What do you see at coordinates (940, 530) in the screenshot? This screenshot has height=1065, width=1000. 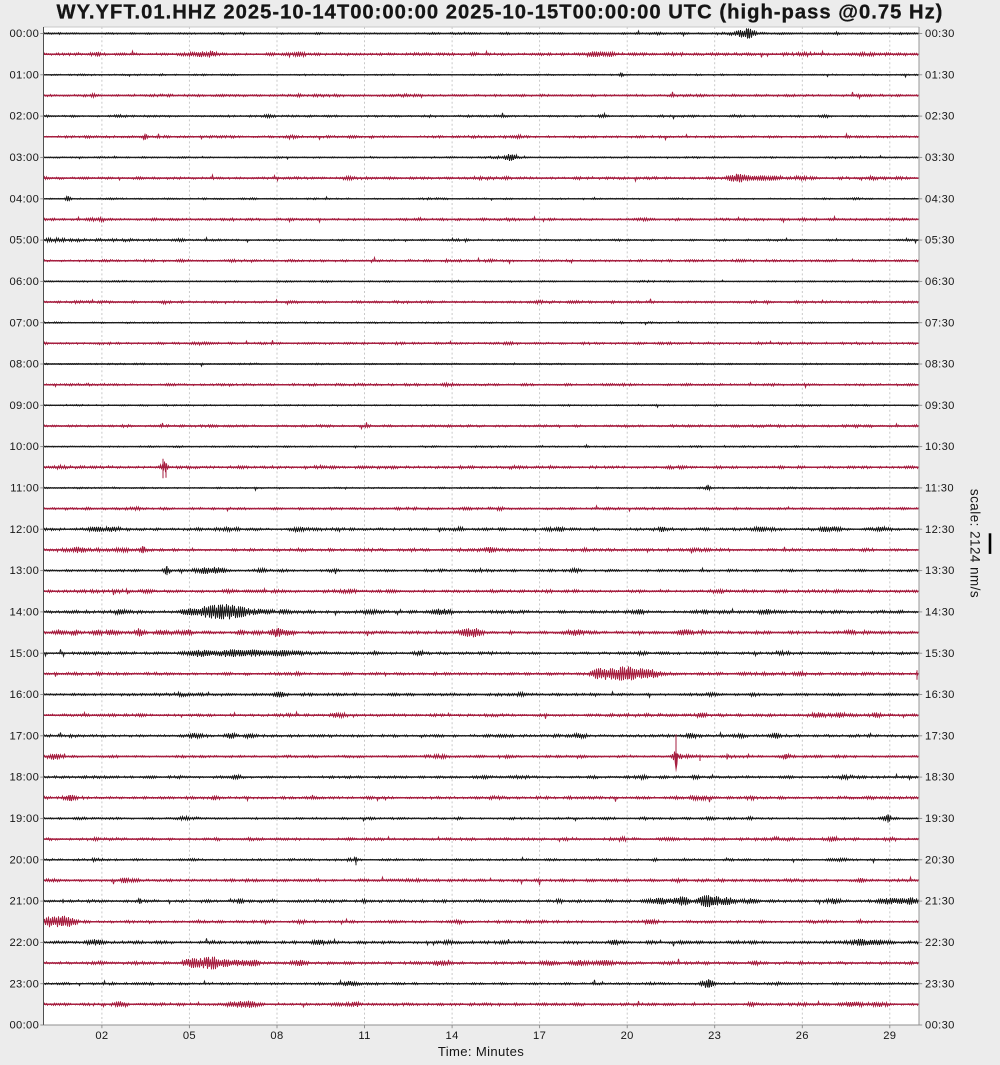 I see `svg-text: 12:30` at bounding box center [940, 530].